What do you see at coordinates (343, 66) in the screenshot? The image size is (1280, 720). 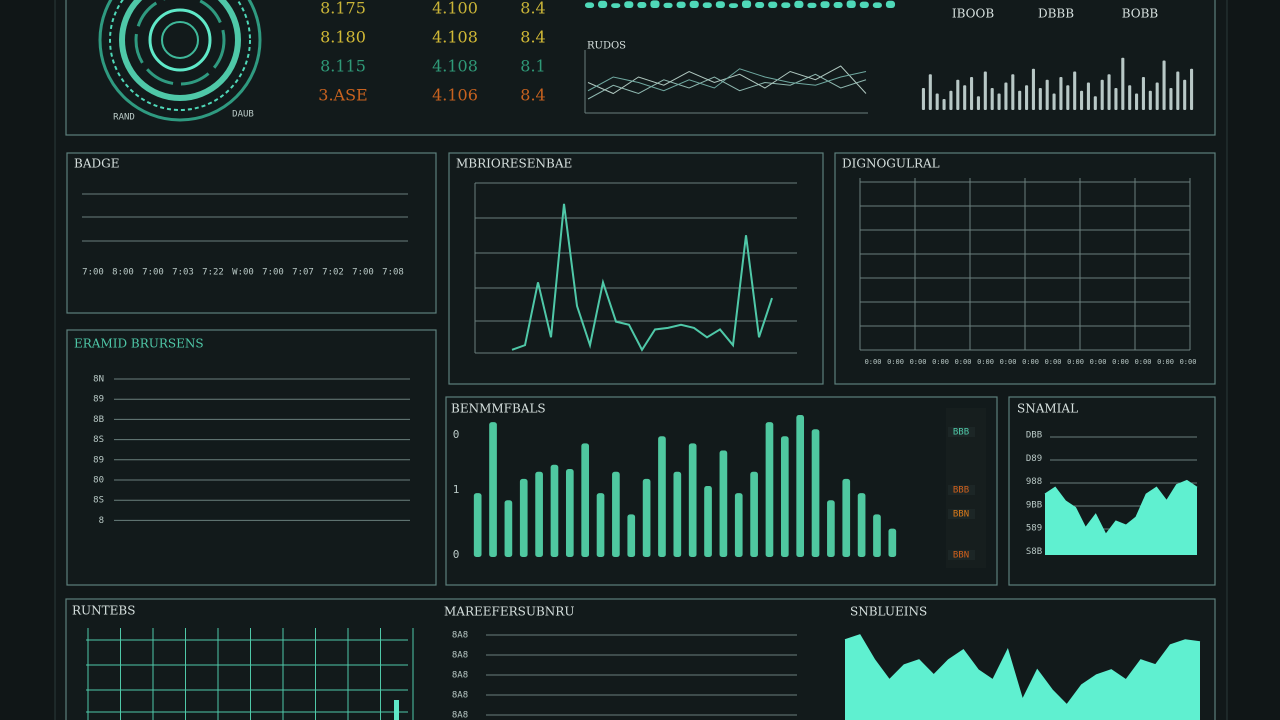 I see `stat-value: 8.115` at bounding box center [343, 66].